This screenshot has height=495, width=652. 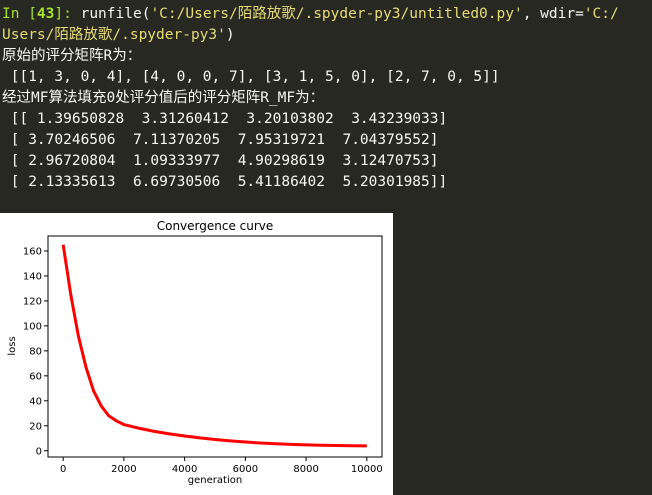 What do you see at coordinates (32, 276) in the screenshot?
I see `y-tick-label: 140` at bounding box center [32, 276].